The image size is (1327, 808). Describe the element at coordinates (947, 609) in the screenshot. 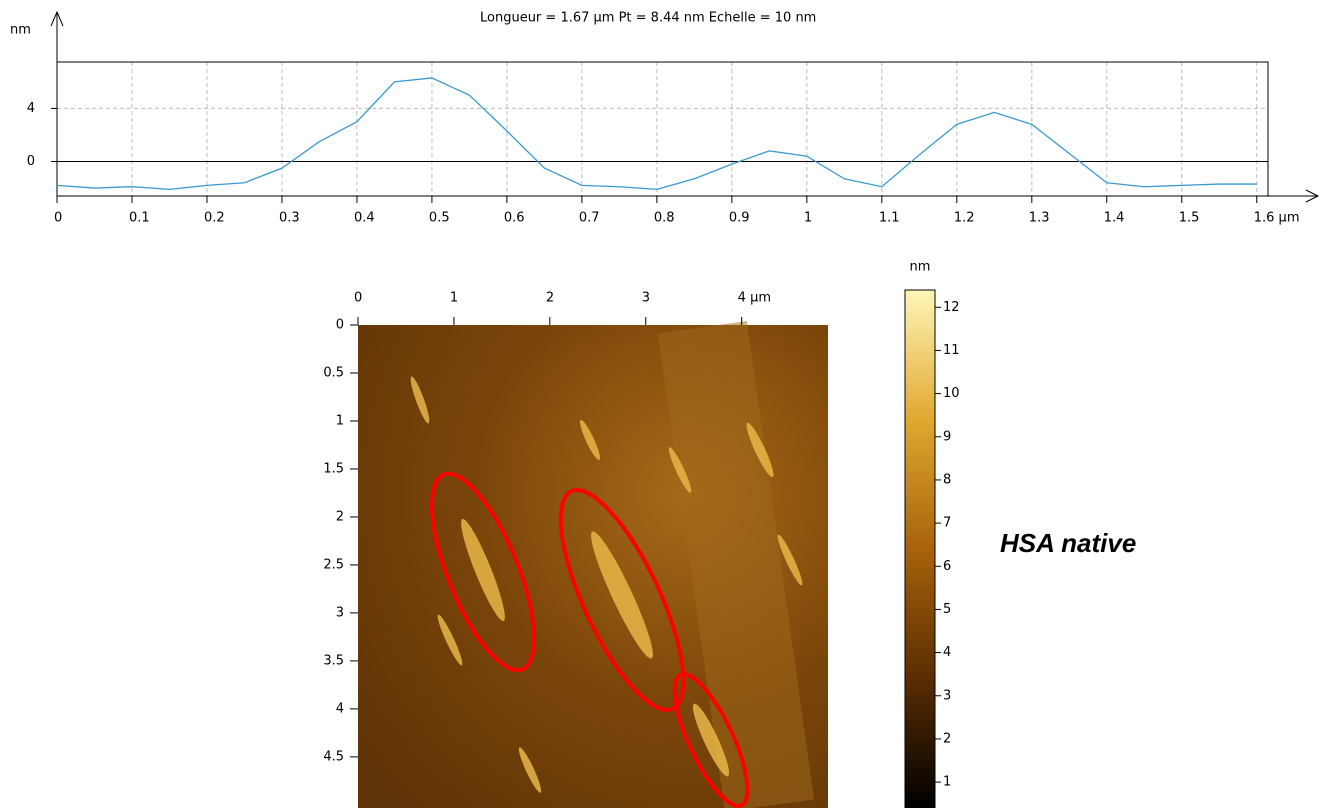

I see `colorbar-tick-label: 5` at that location.